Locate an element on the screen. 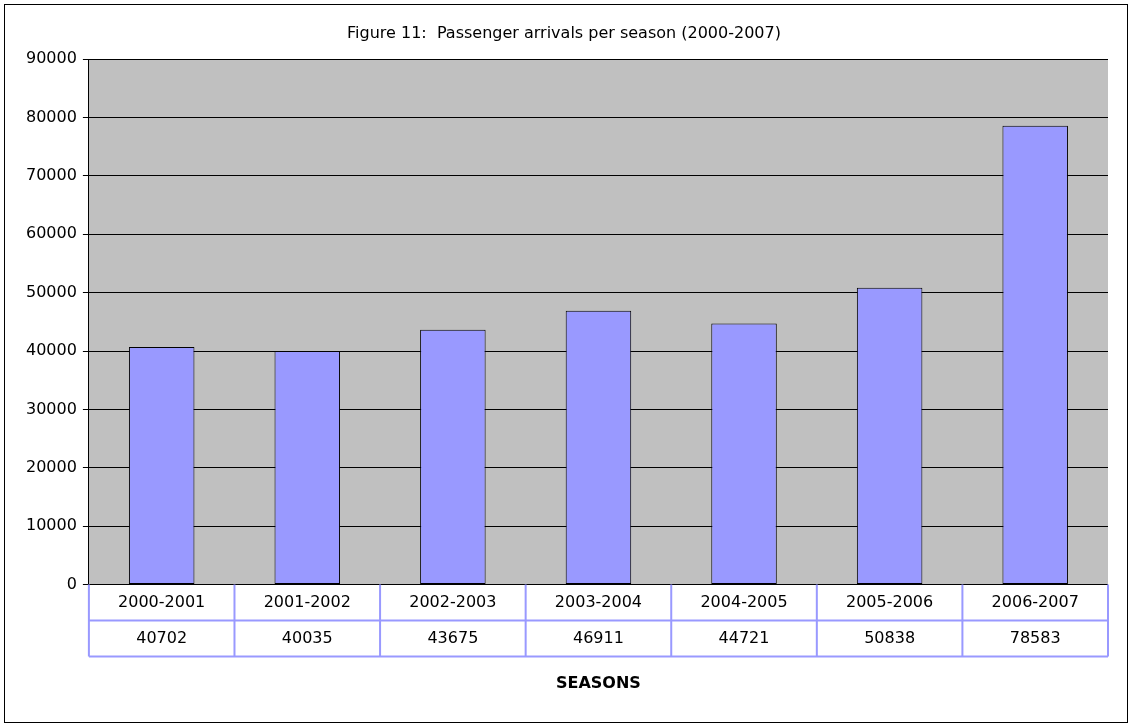 This screenshot has width=1132, height=727. data-label: 43675 is located at coordinates (453, 637).